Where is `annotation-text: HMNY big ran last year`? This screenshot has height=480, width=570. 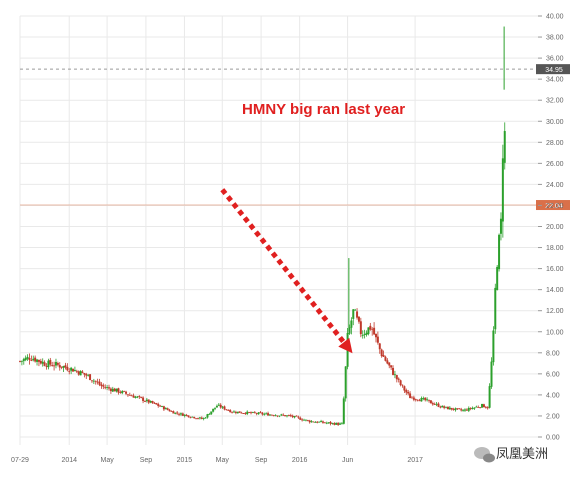 annotation-text: HMNY big ran last year is located at coordinates (323, 109).